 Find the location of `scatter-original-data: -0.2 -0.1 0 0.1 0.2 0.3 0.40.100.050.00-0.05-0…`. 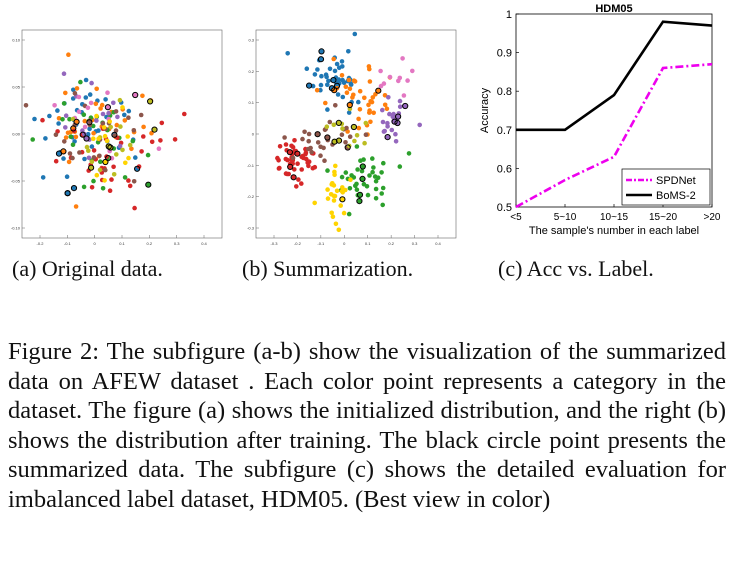

scatter-original-data: -0.2 -0.1 0 0.1 0.2 0.3 0.40.100.050.00-0.05-0… is located at coordinates (117, 137).